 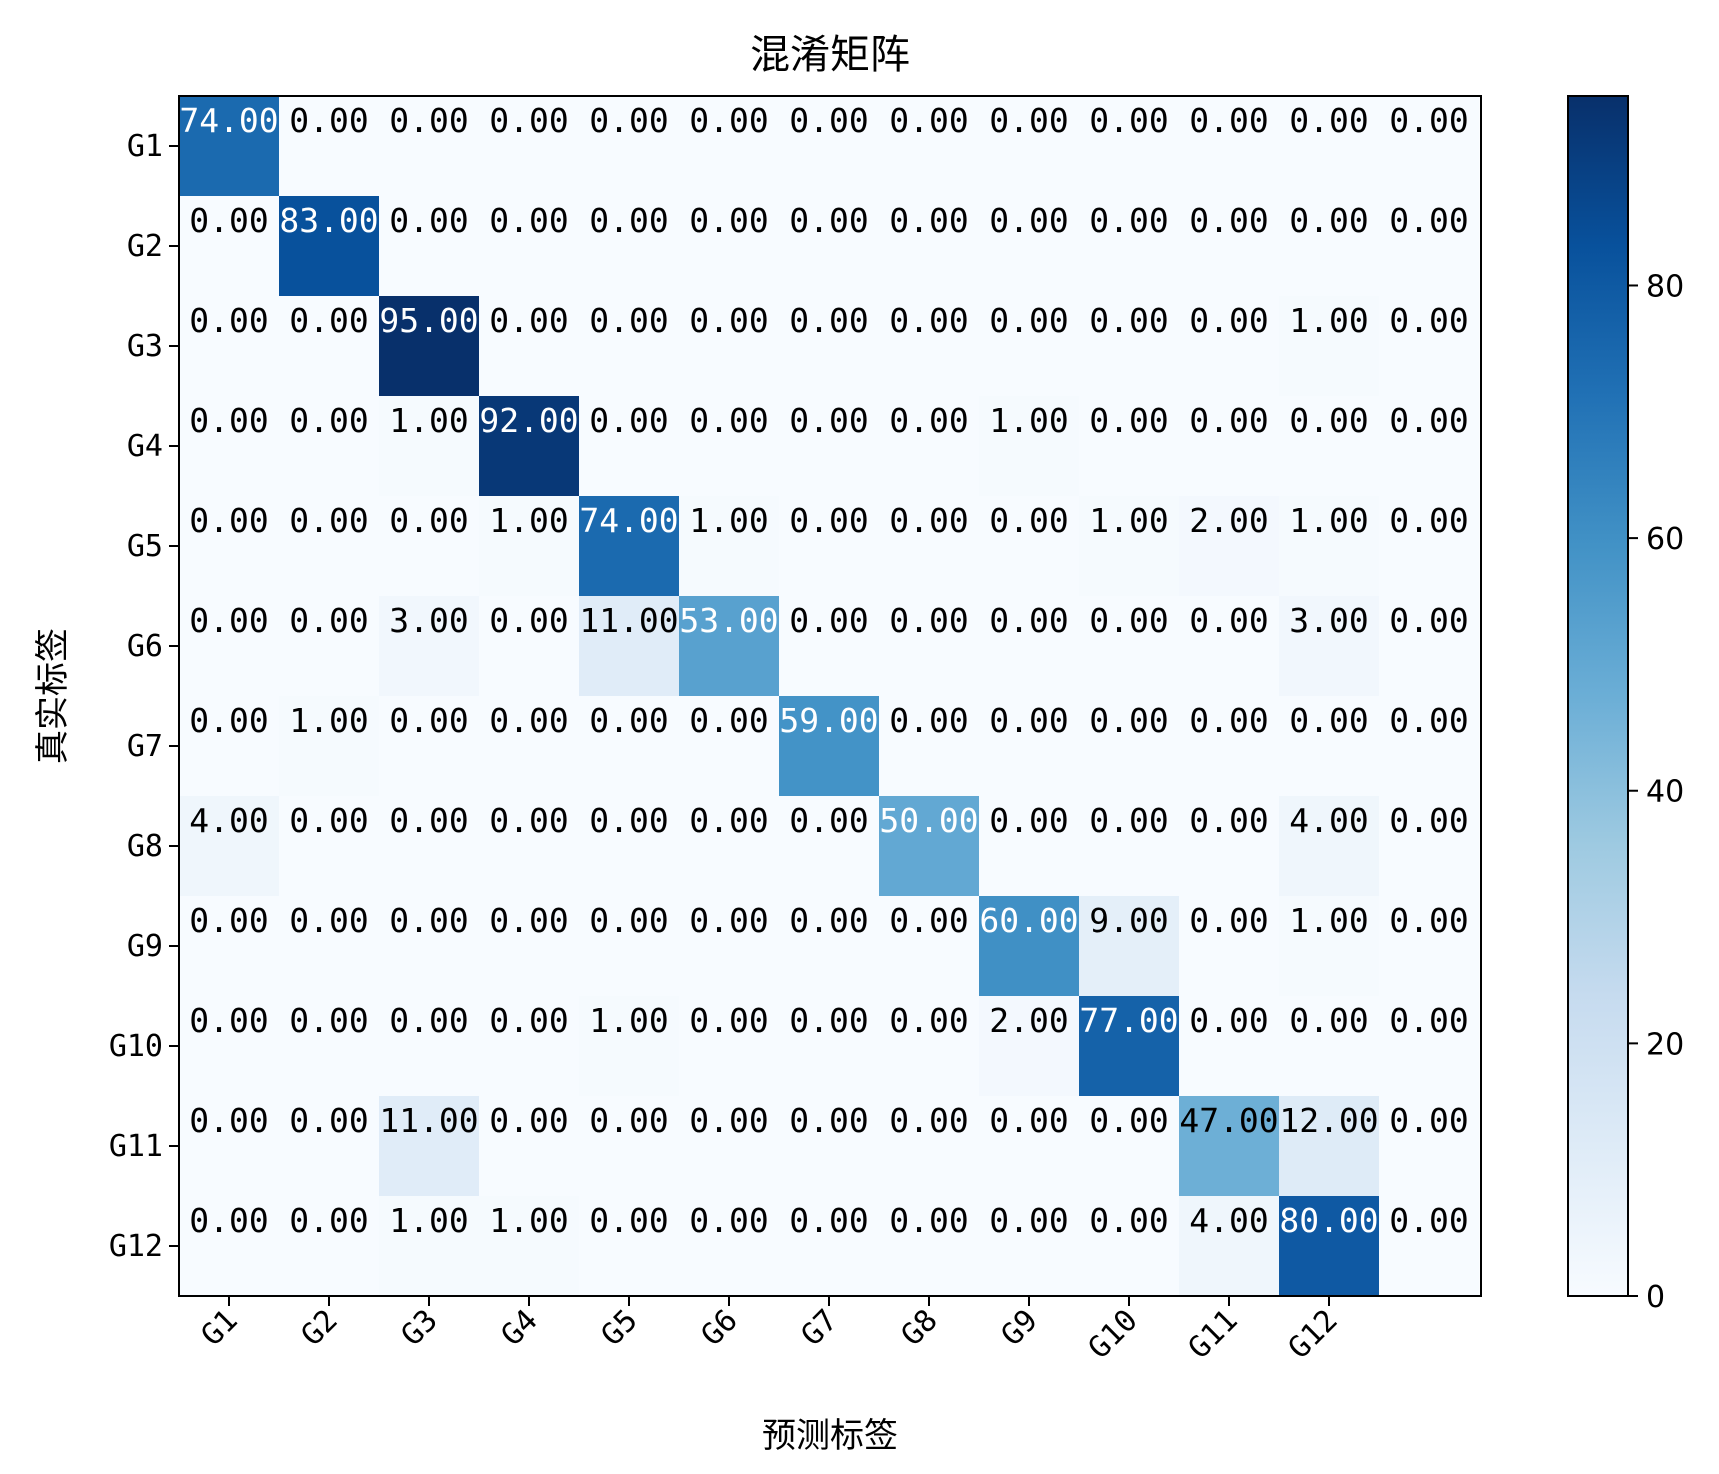 I want to click on x-tick-label: G1, so click(x=219, y=1328).